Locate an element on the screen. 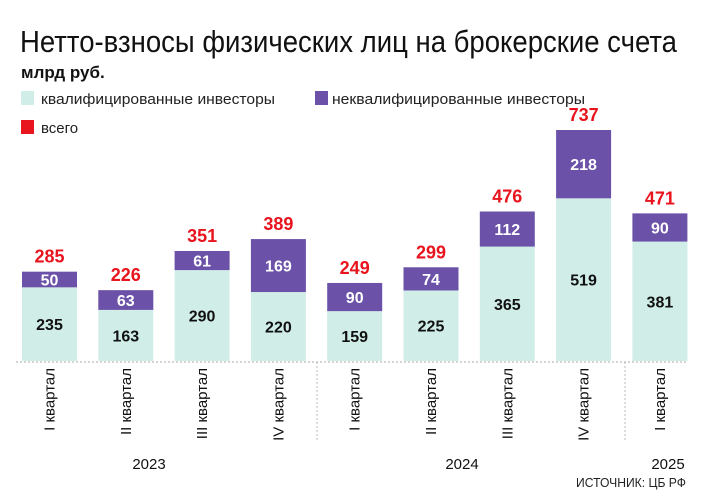  chart-subtitle: млрд руб. is located at coordinates (63, 72).